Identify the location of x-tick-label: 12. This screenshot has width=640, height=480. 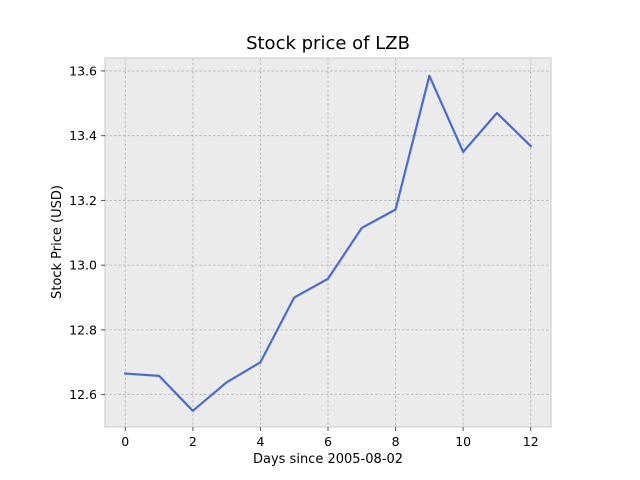
(531, 441).